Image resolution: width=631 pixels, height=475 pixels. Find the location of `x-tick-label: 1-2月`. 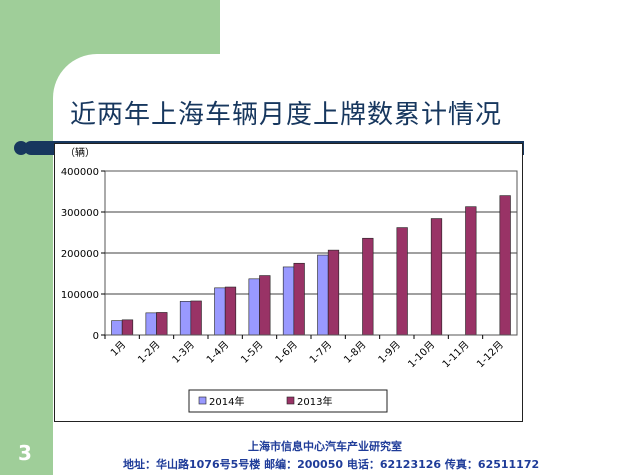

x-tick-label: 1-2月 is located at coordinates (149, 352).